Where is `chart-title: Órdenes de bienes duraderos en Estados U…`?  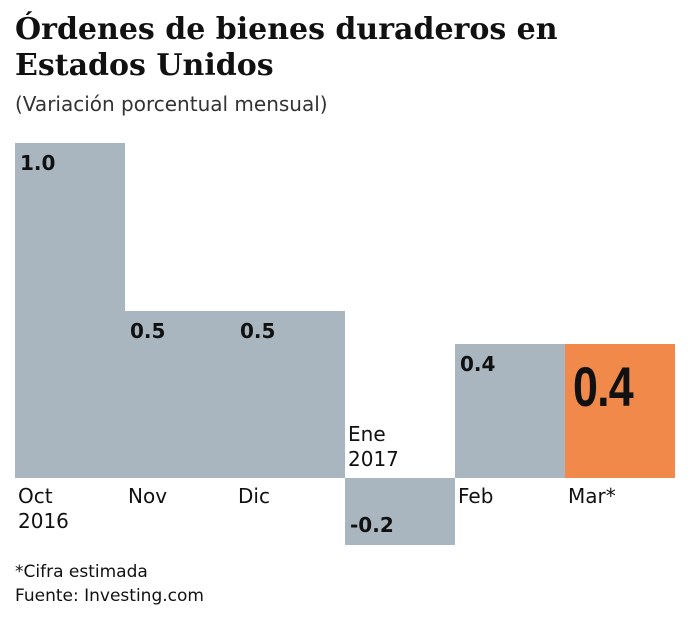
chart-title: Órdenes de bienes duraderos en Estados U… is located at coordinates (286, 47).